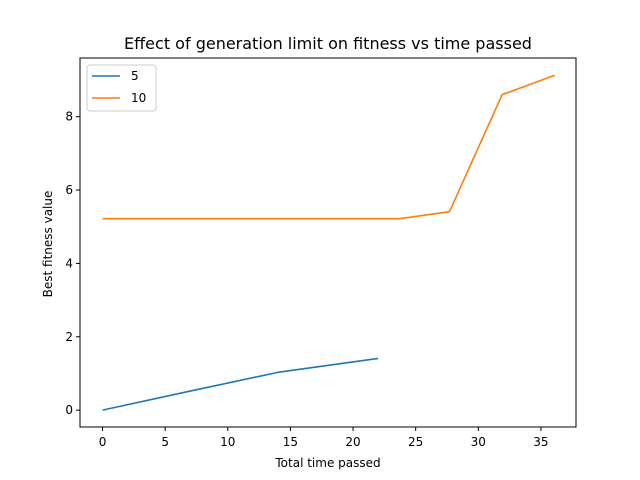 The height and width of the screenshot is (480, 640). I want to click on y-axis-label: Best fitness value, so click(48, 244).